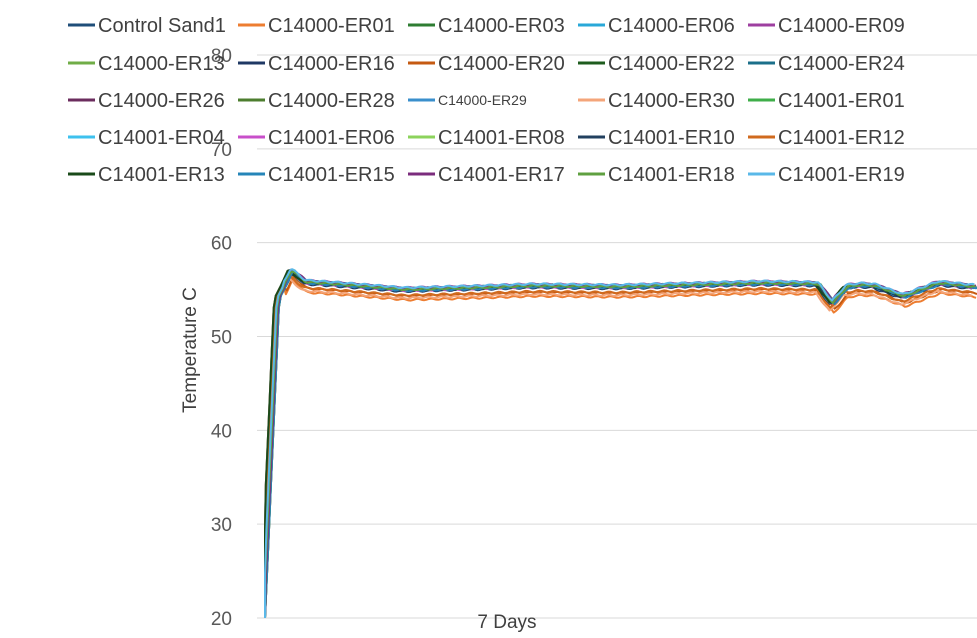 This screenshot has height=638, width=977. I want to click on legend-item: C14001-ER19, so click(826, 175).